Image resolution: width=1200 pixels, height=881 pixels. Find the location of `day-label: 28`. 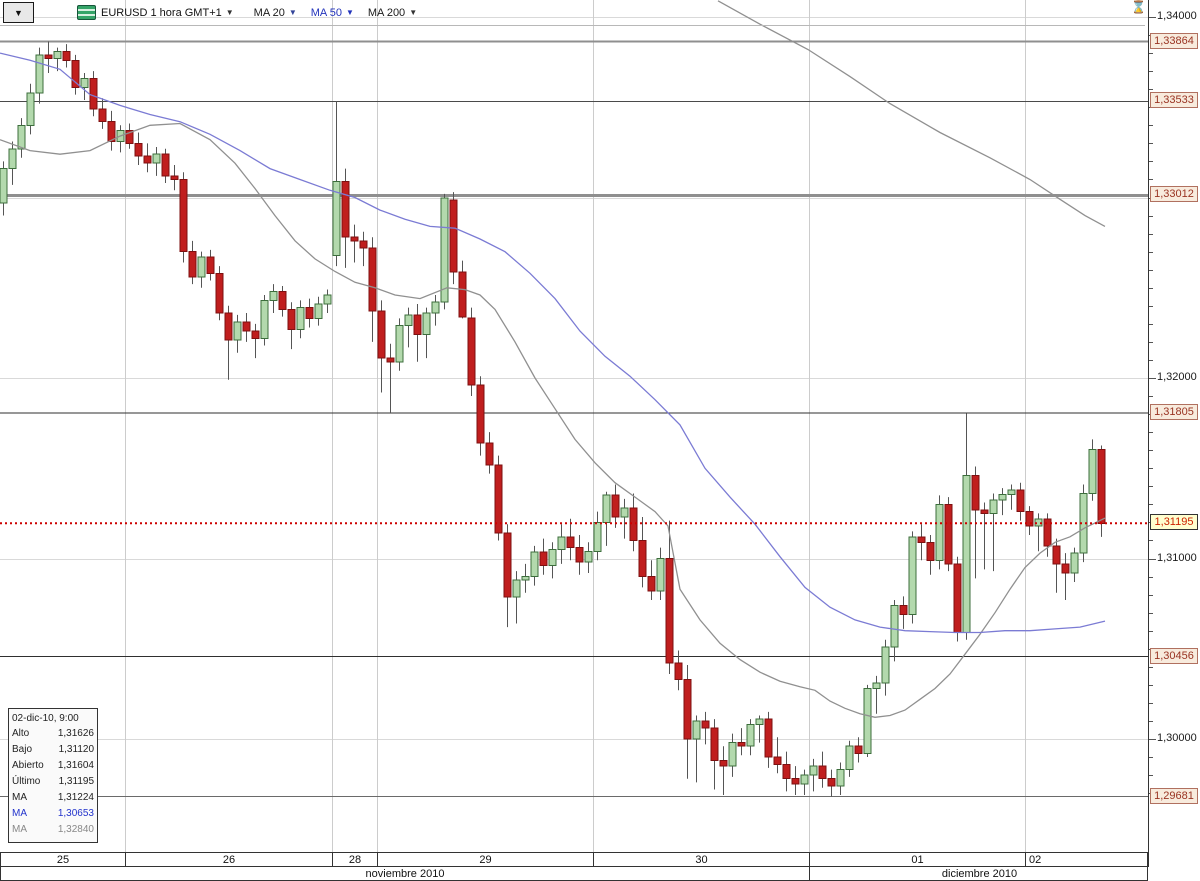

day-label: 28 is located at coordinates (355, 859).